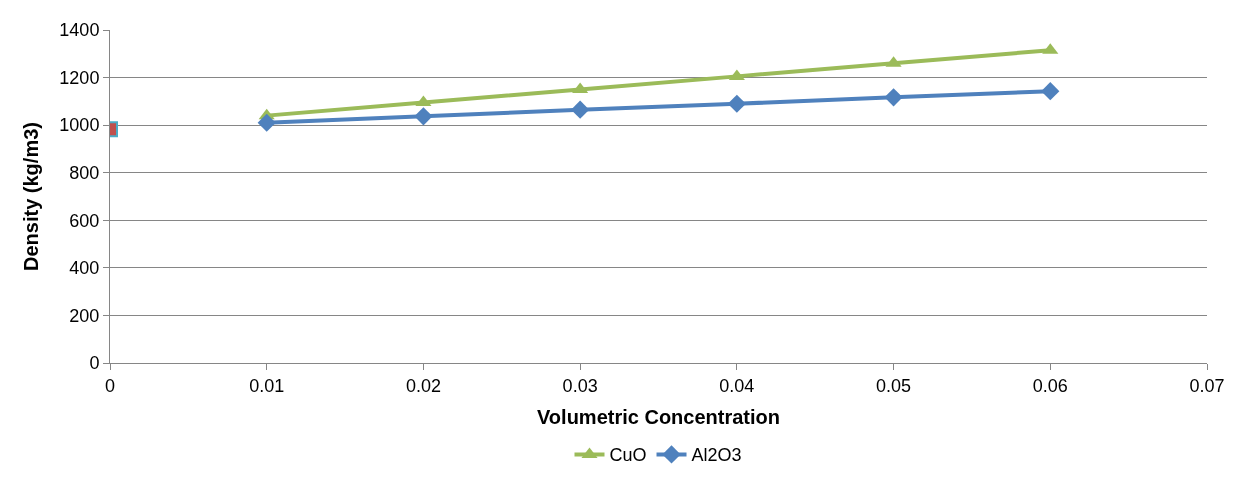 The height and width of the screenshot is (485, 1257). What do you see at coordinates (30, 196) in the screenshot?
I see `y-axis-title: Density (kg/m3)` at bounding box center [30, 196].